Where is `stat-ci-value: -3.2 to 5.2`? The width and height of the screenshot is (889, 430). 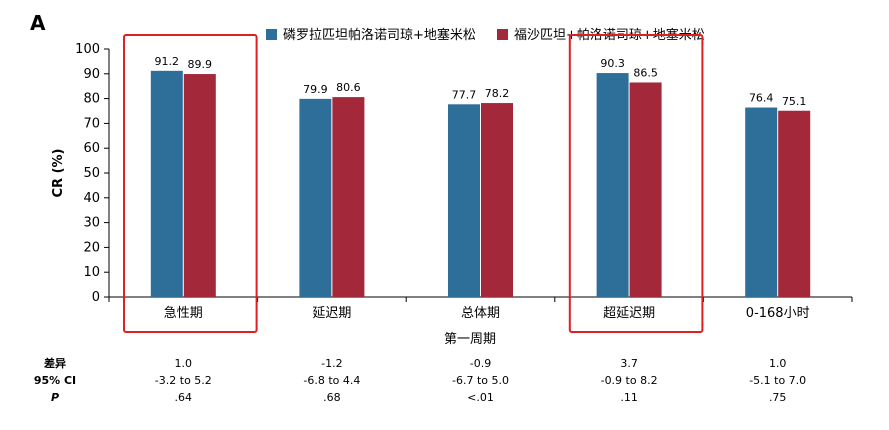 stat-ci-value: -3.2 to 5.2 is located at coordinates (183, 380).